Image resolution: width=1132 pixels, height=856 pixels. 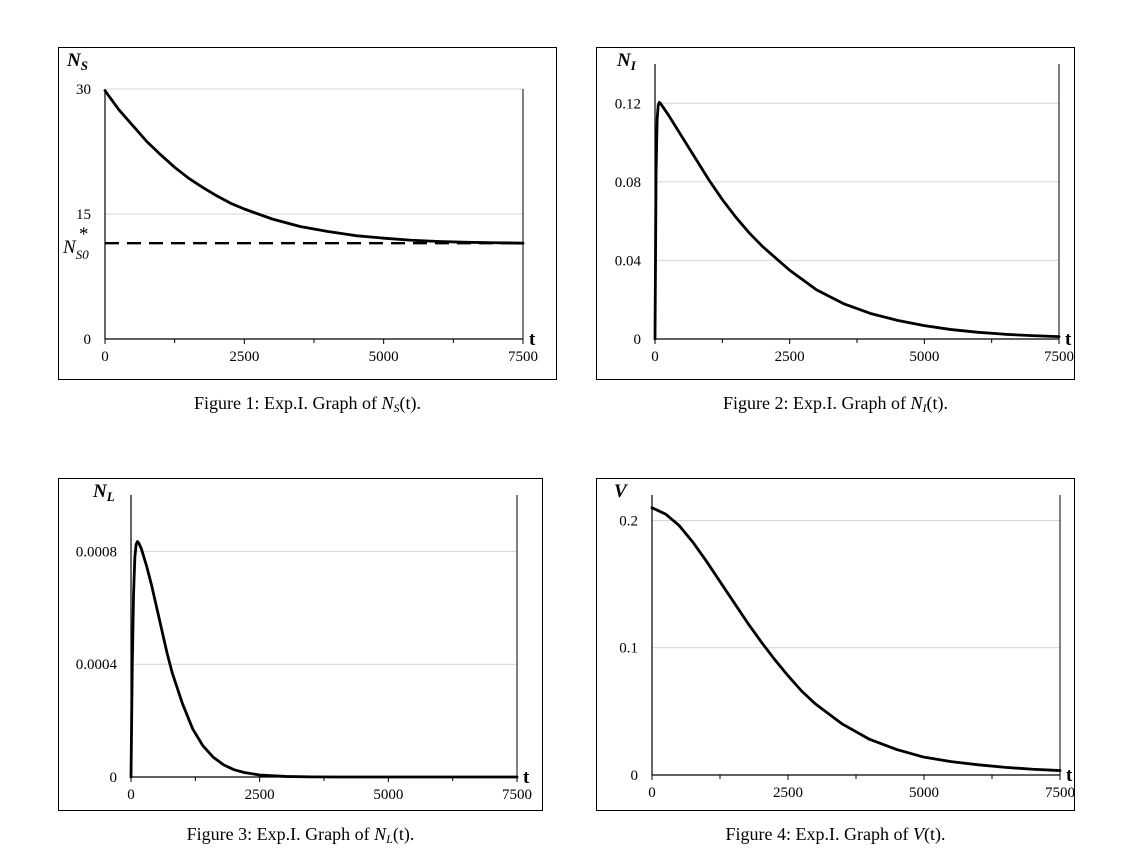 I want to click on figure-2-caption-prefix: Figure 2: Exp.I. Graph of, so click(x=817, y=403).